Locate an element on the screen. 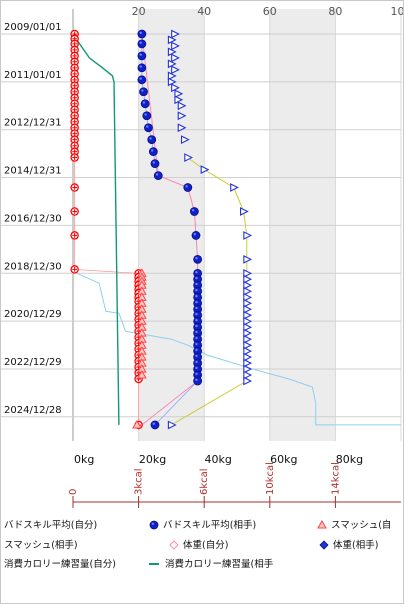 Image resolution: width=404 pixels, height=607 pixels. legend-symbol-opp_skill is located at coordinates (154, 525).